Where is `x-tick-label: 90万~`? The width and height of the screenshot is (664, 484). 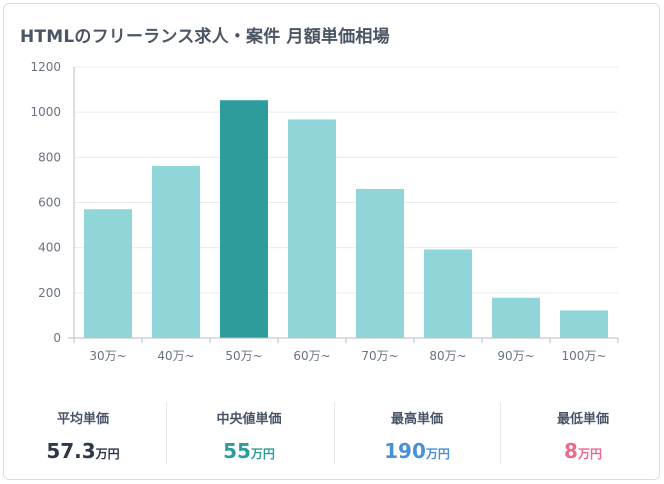 x-tick-label: 90万~ is located at coordinates (515, 356).